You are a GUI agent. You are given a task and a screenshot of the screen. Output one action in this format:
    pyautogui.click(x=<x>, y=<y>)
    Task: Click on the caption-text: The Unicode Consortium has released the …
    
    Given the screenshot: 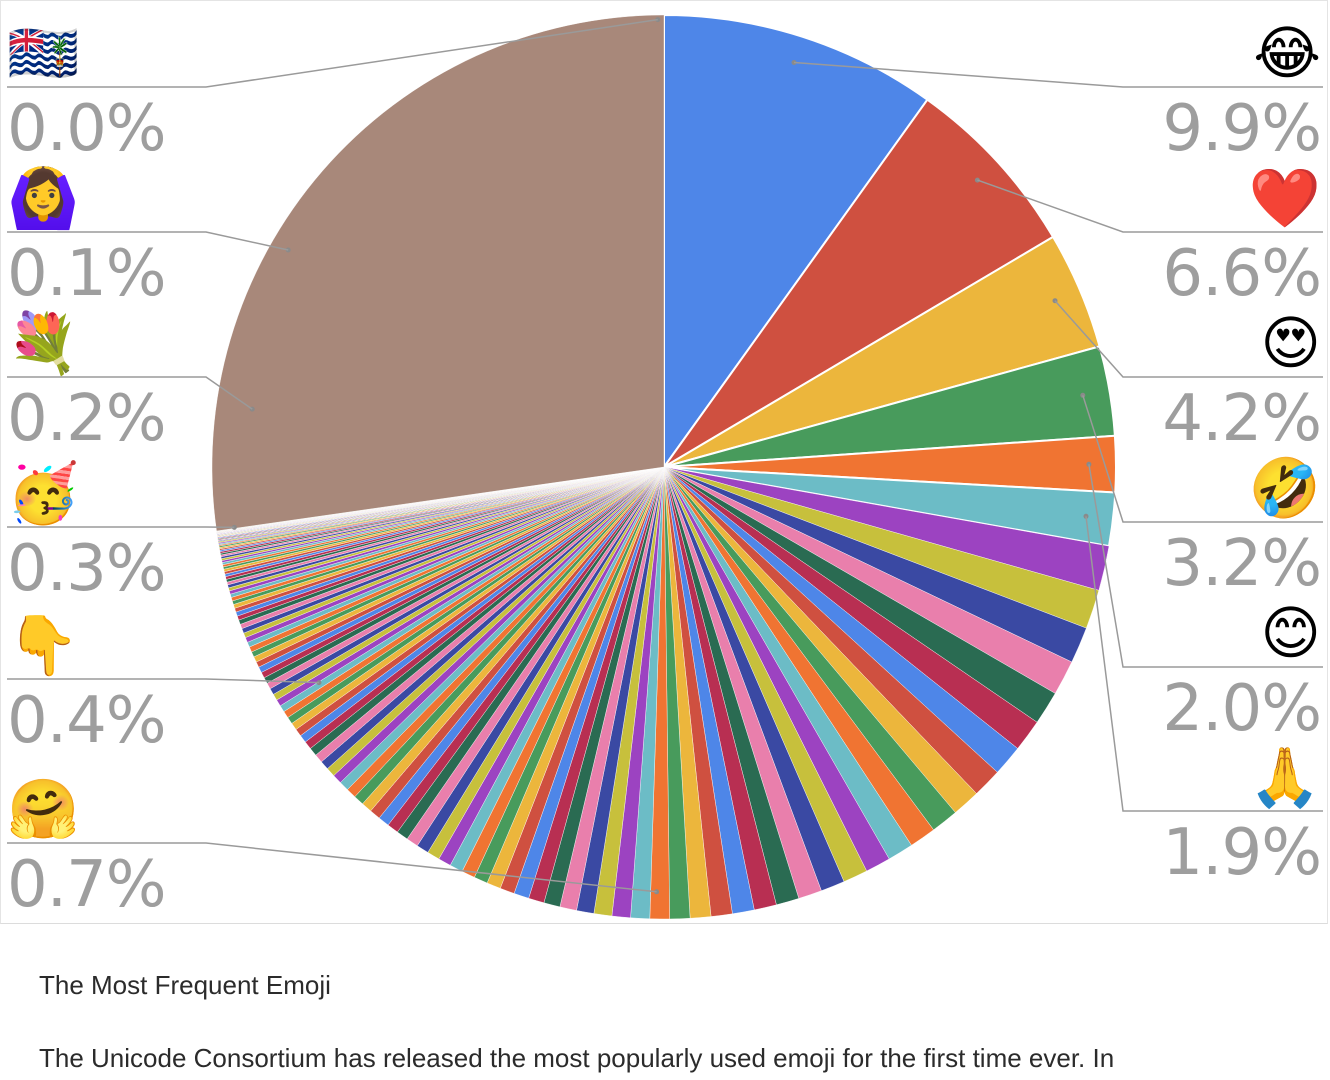 What is the action you would take?
    pyautogui.click(x=577, y=1058)
    